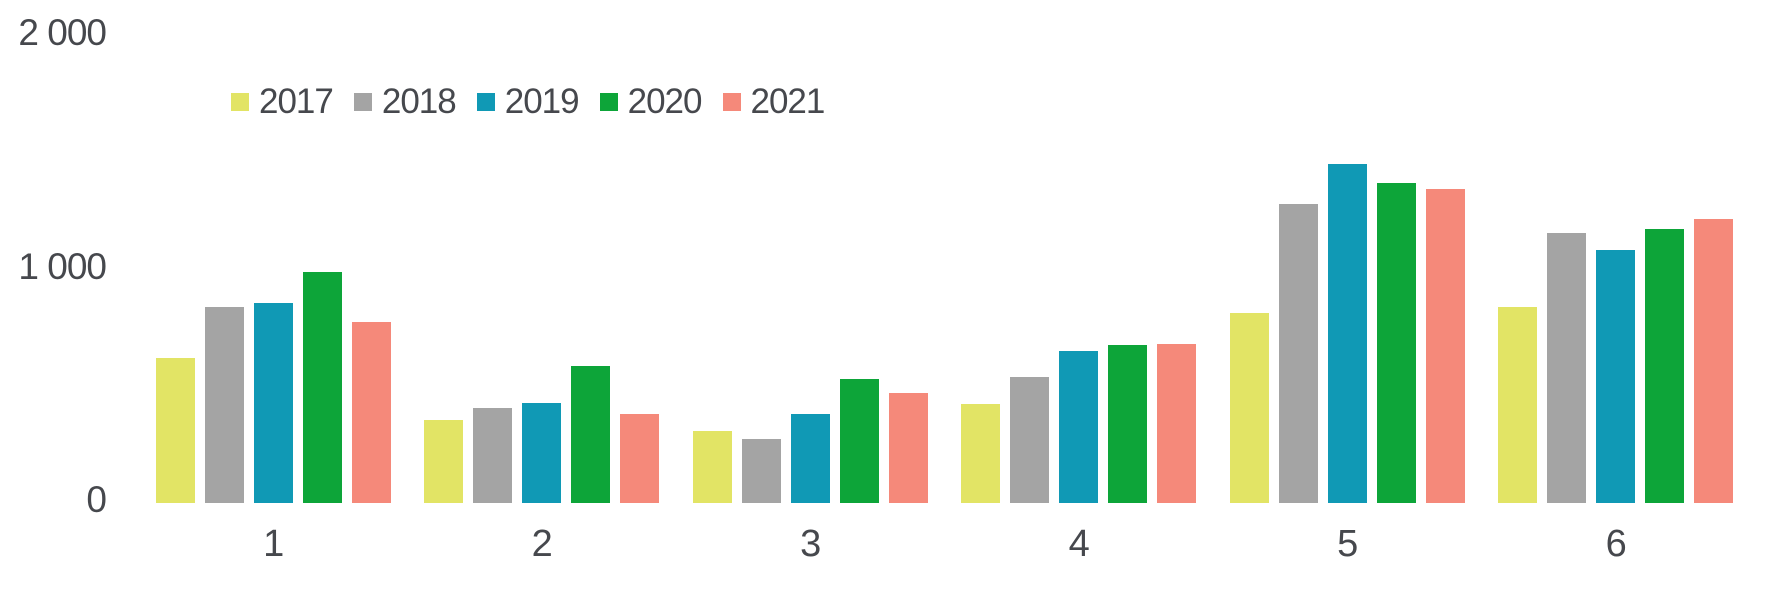 The height and width of the screenshot is (590, 1772). What do you see at coordinates (273, 544) in the screenshot?
I see `x-axis-category-label: 1` at bounding box center [273, 544].